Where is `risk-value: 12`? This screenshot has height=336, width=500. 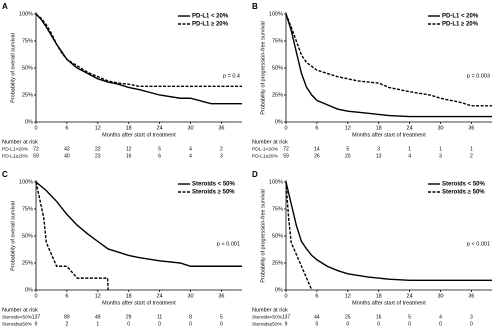 risk-value: 12 is located at coordinates (129, 149).